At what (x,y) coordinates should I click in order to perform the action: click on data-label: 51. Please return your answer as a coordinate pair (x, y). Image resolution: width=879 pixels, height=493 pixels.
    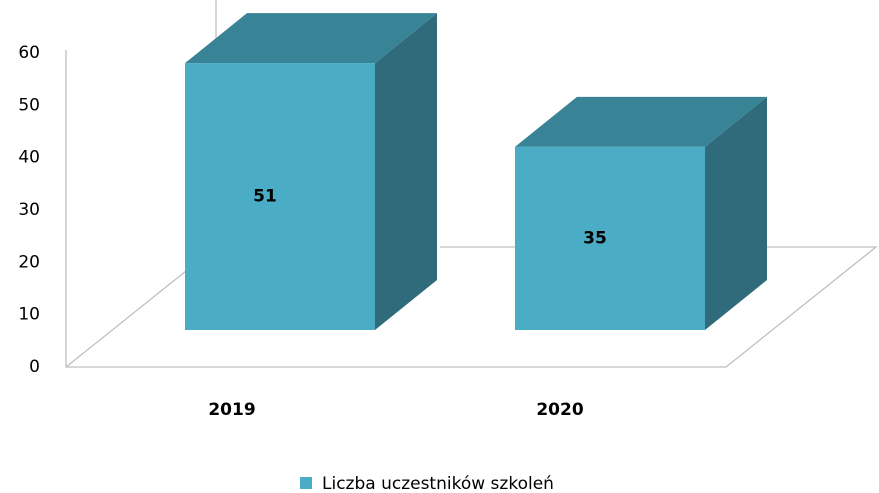
    Looking at the image, I should click on (265, 197).